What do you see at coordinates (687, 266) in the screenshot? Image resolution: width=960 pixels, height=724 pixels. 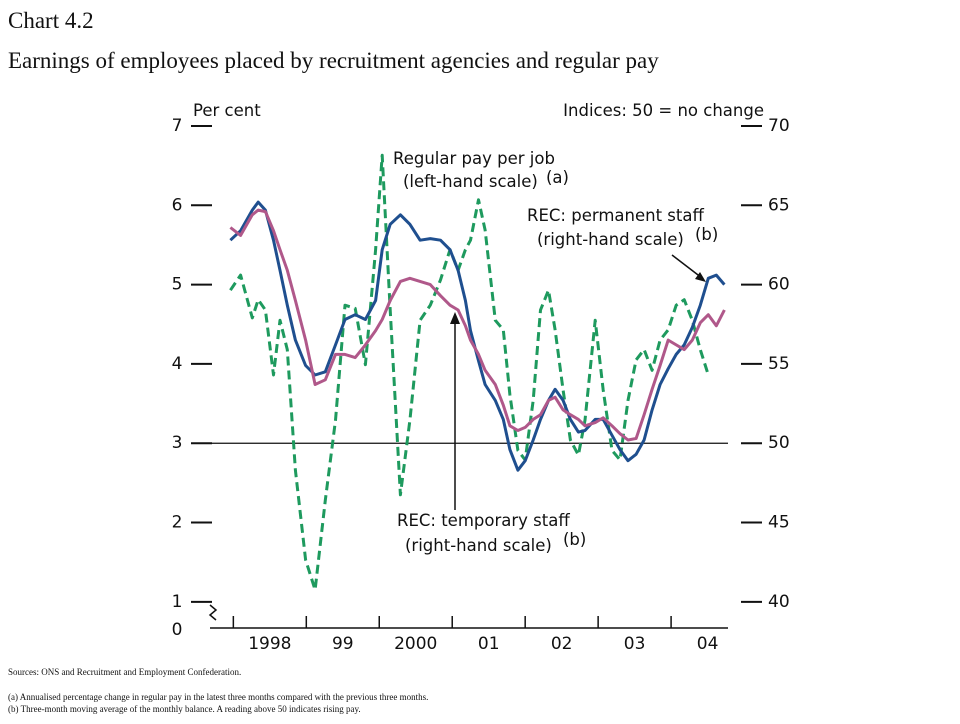 I see `arrow` at bounding box center [687, 266].